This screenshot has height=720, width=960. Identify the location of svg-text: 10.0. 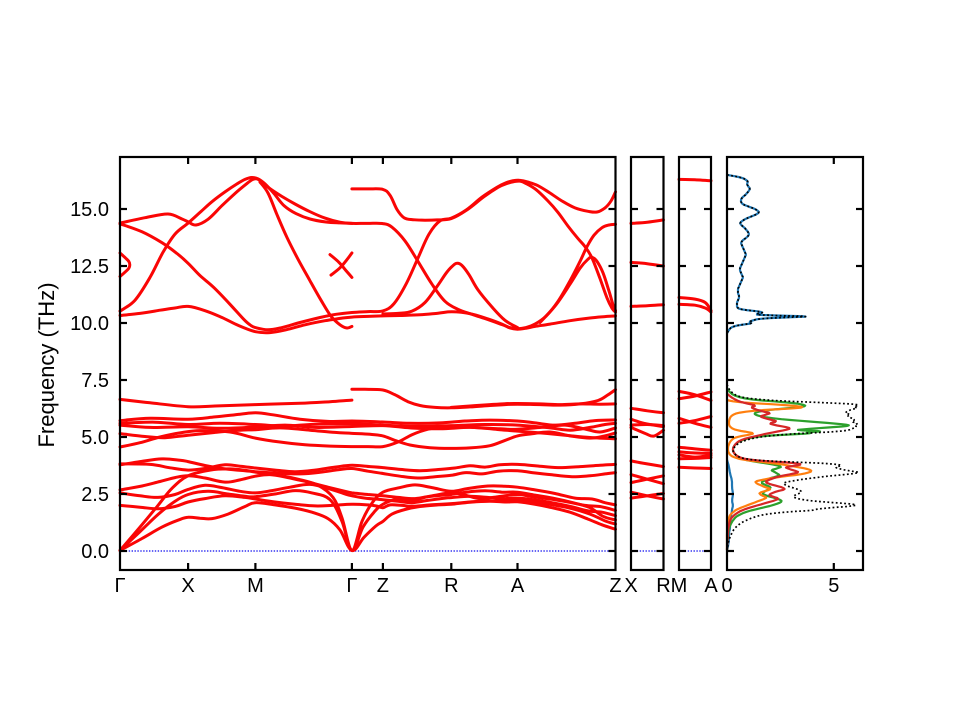
(89, 324).